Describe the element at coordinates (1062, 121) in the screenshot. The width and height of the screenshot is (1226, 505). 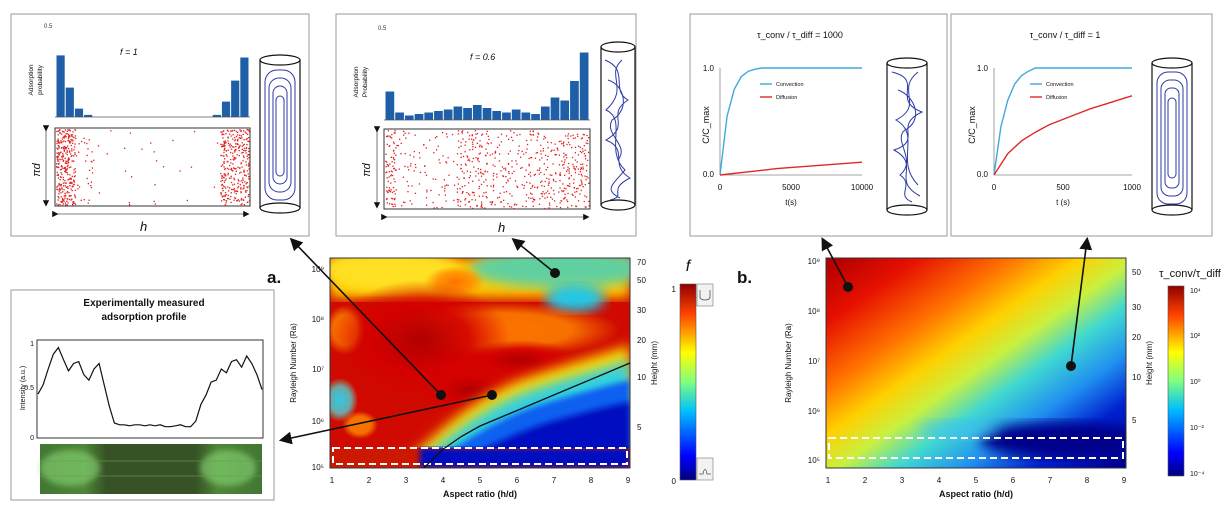
I see `inset-ratio-1-convection-line` at that location.